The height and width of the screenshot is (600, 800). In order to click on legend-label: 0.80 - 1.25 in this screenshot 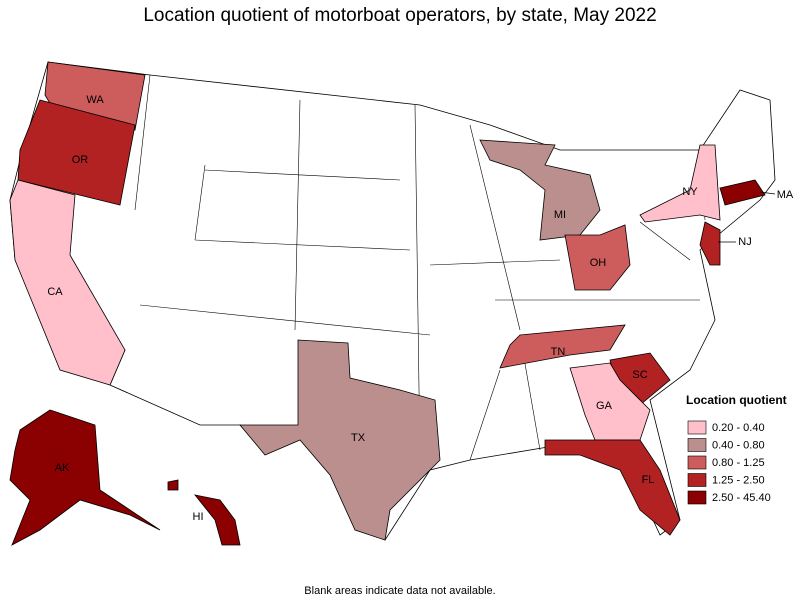, I will do `click(738, 463)`.